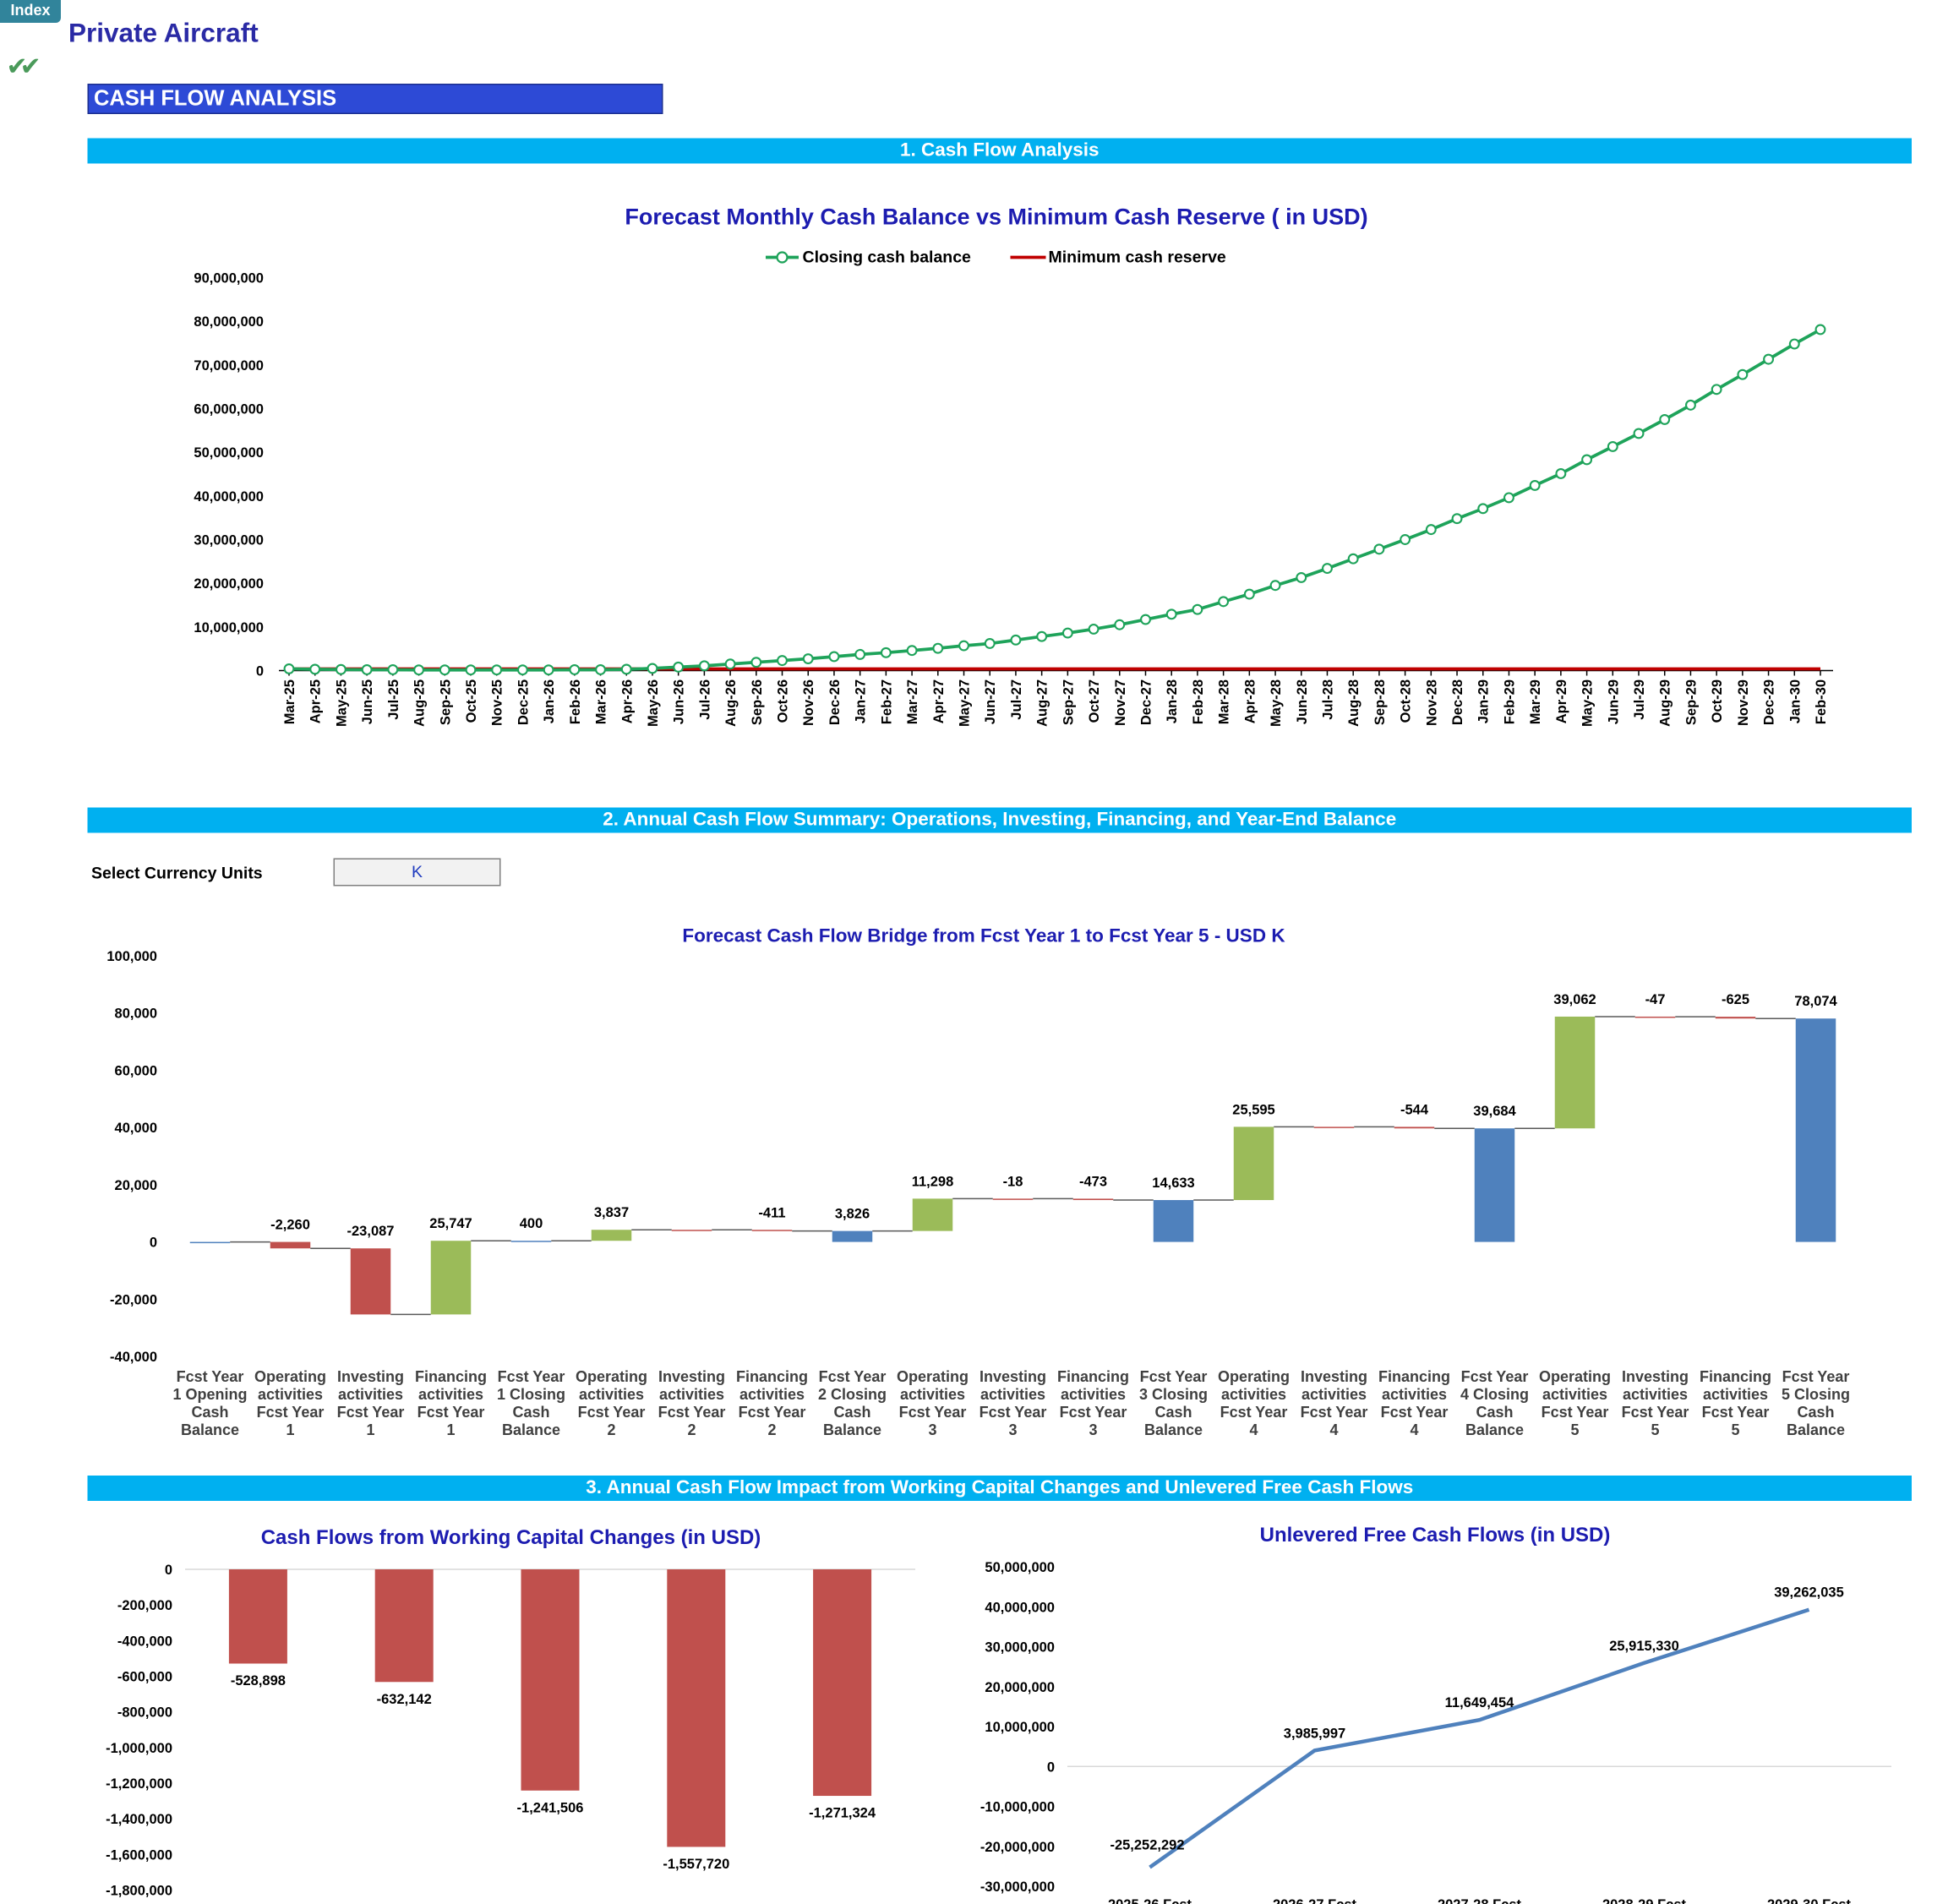 Image resolution: width=1959 pixels, height=1904 pixels. I want to click on x-tick-label: Aug-25, so click(420, 703).